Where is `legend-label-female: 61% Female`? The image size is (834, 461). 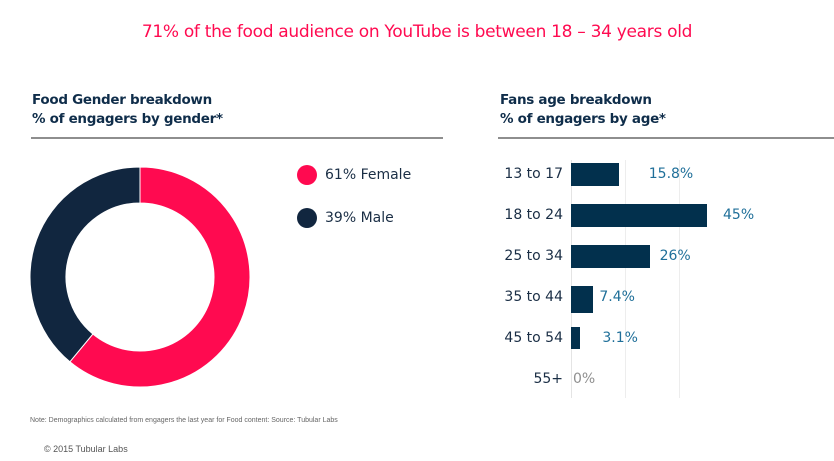 legend-label-female: 61% Female is located at coordinates (368, 175).